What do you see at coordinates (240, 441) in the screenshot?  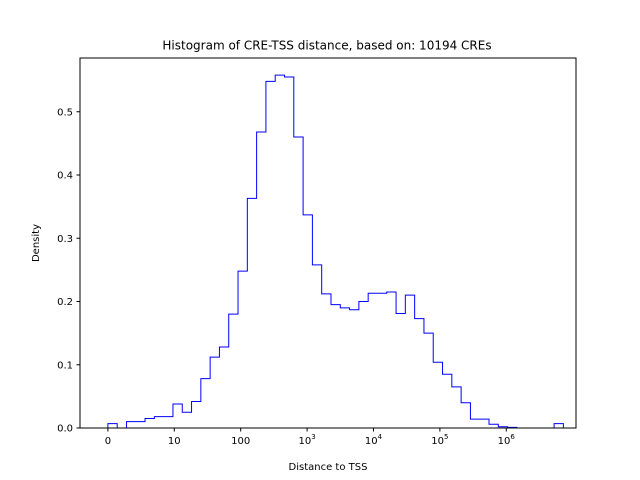 I see `x-tick-label: 100` at bounding box center [240, 441].